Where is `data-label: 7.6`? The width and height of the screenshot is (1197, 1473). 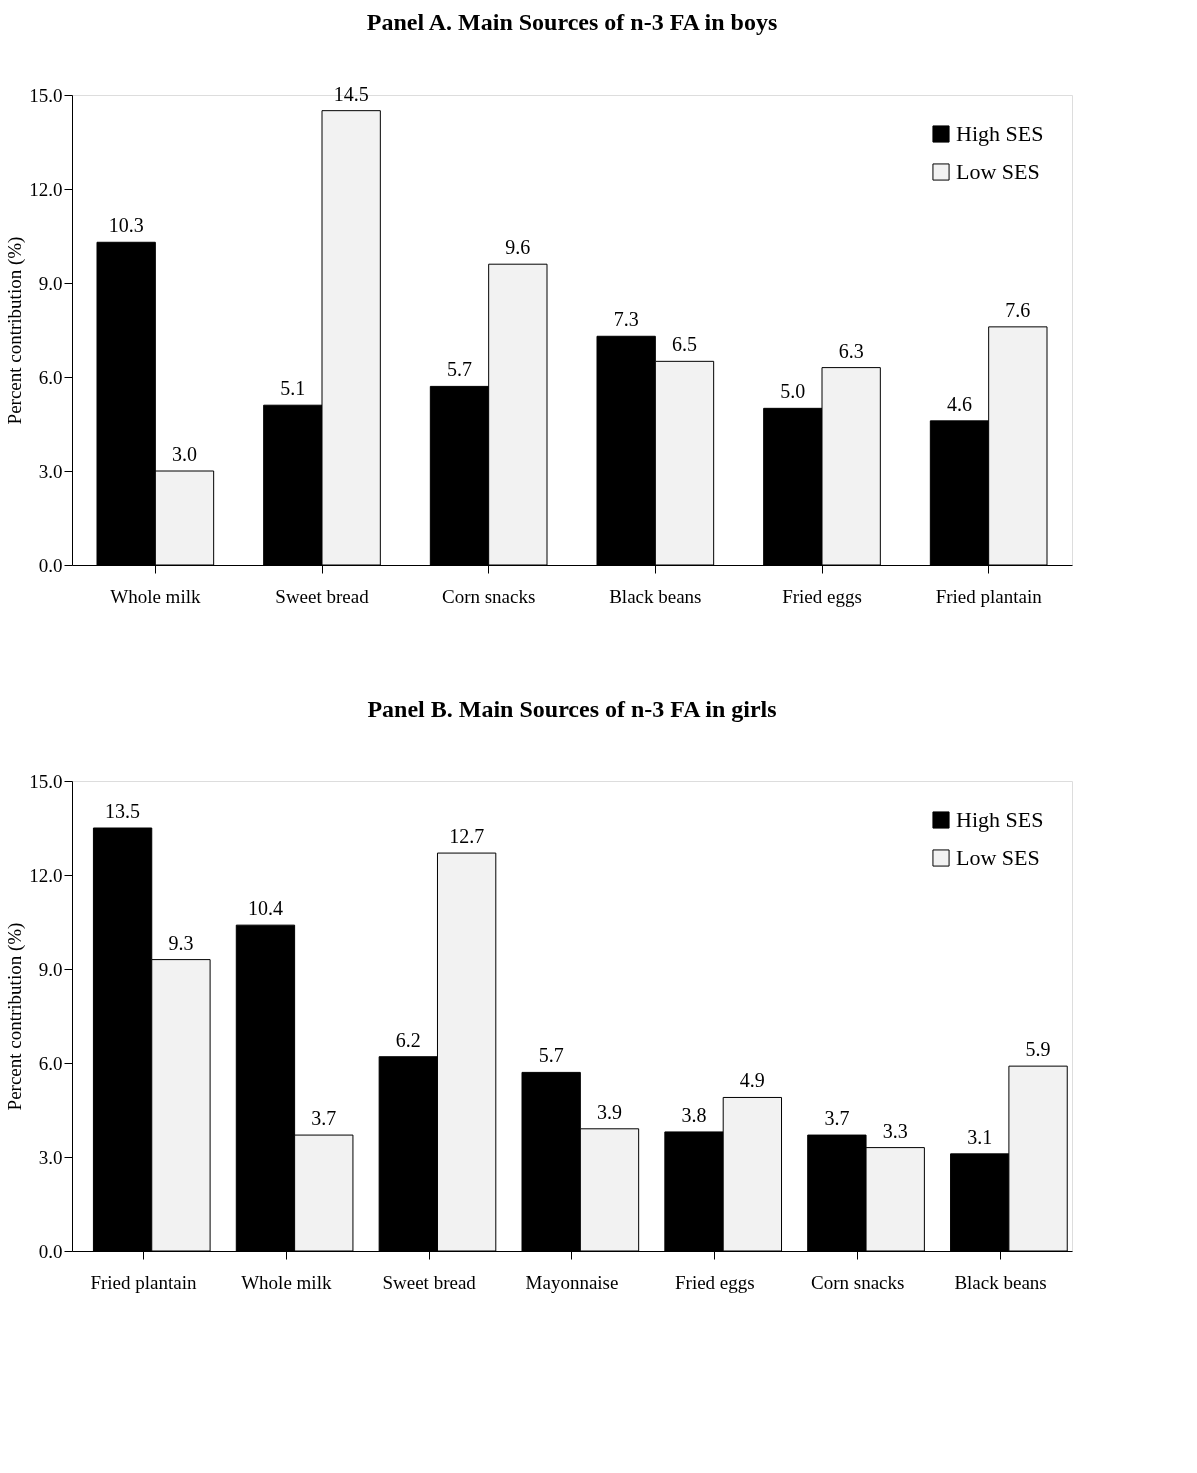 data-label: 7.6 is located at coordinates (1018, 309).